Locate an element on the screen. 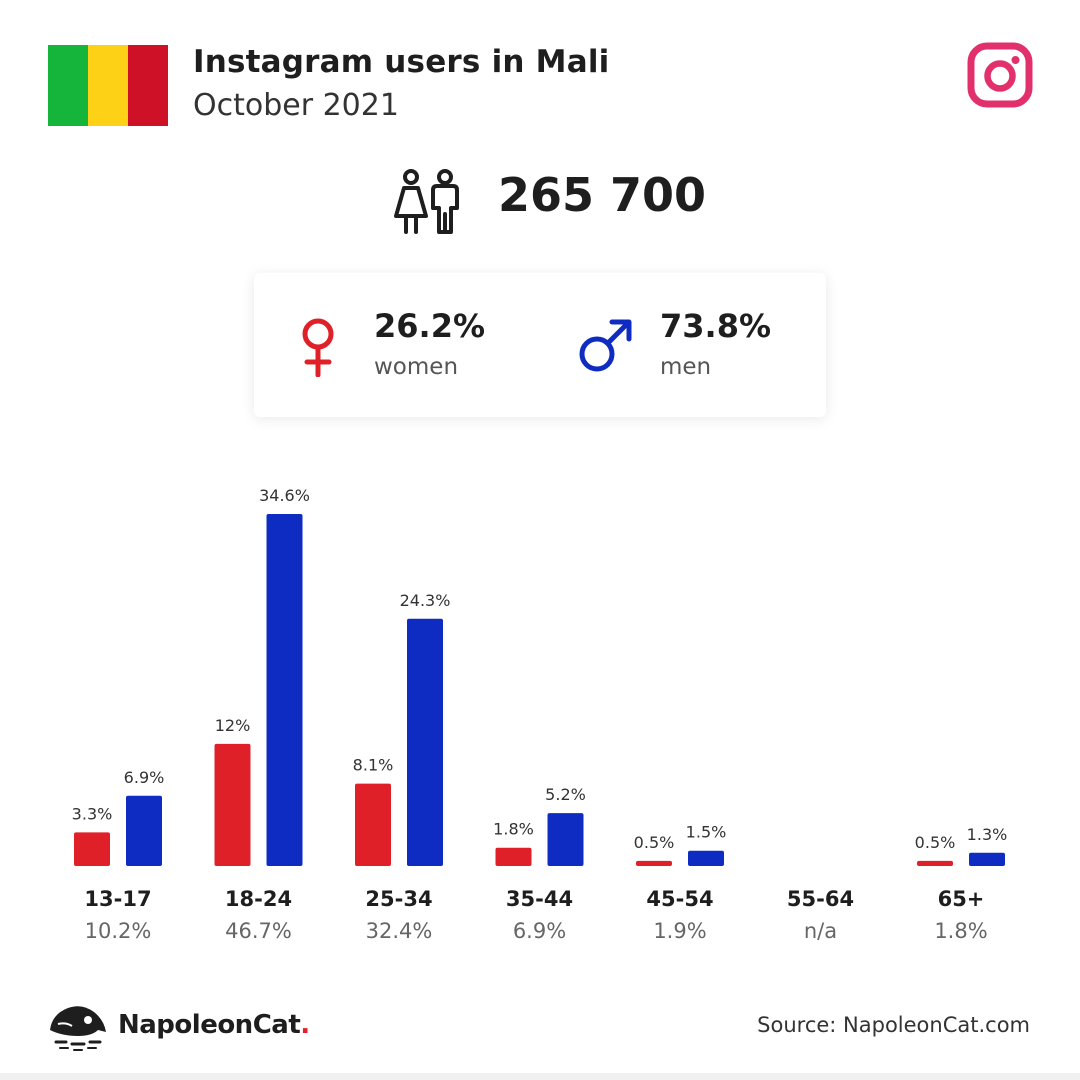 This screenshot has height=1080, width=1080. female-icon is located at coordinates (318, 347).